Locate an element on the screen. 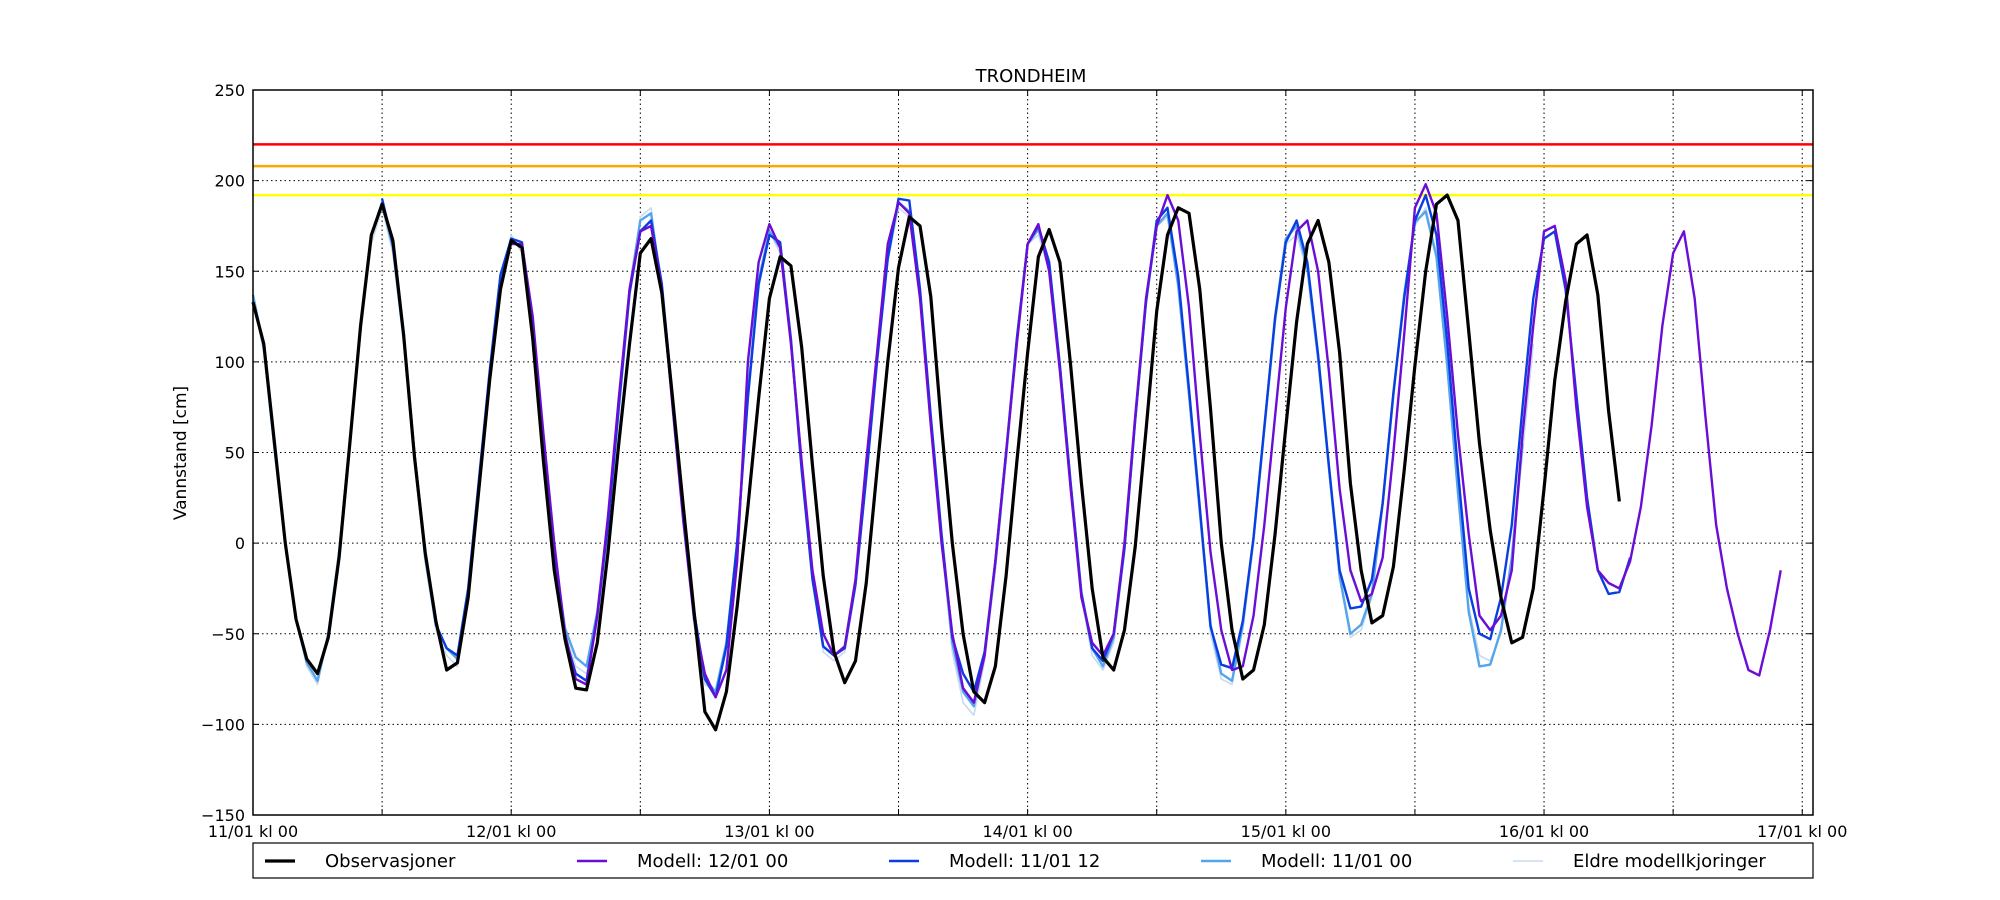  y-tick-label: 200 is located at coordinates (229, 181).